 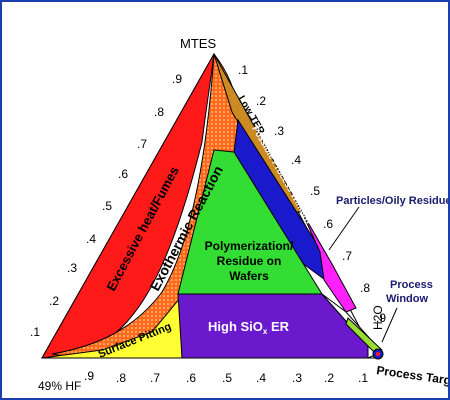 I want to click on right-tick: .5, so click(x=315, y=191).